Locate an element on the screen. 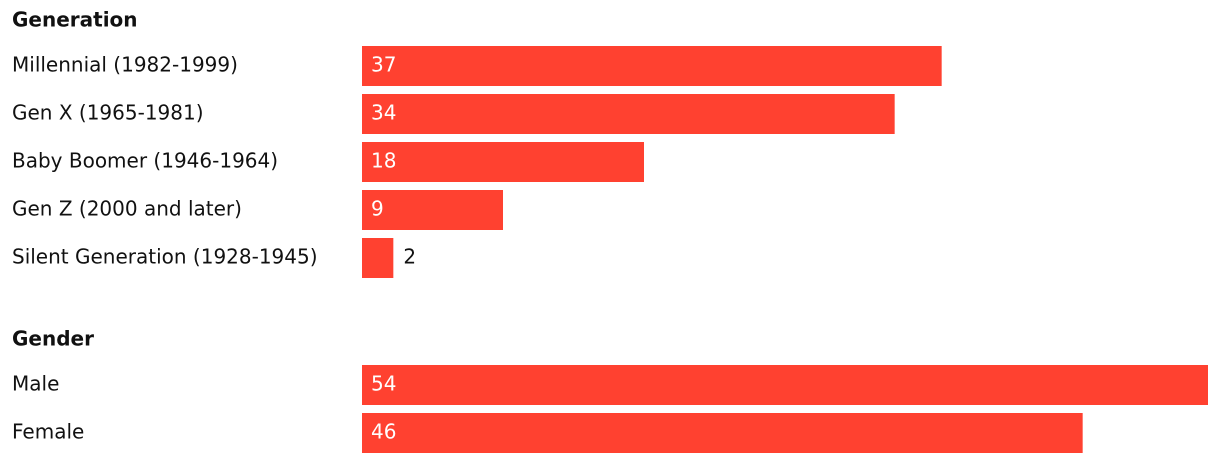  category-label: Baby Boomer (1946-1964) is located at coordinates (145, 161).